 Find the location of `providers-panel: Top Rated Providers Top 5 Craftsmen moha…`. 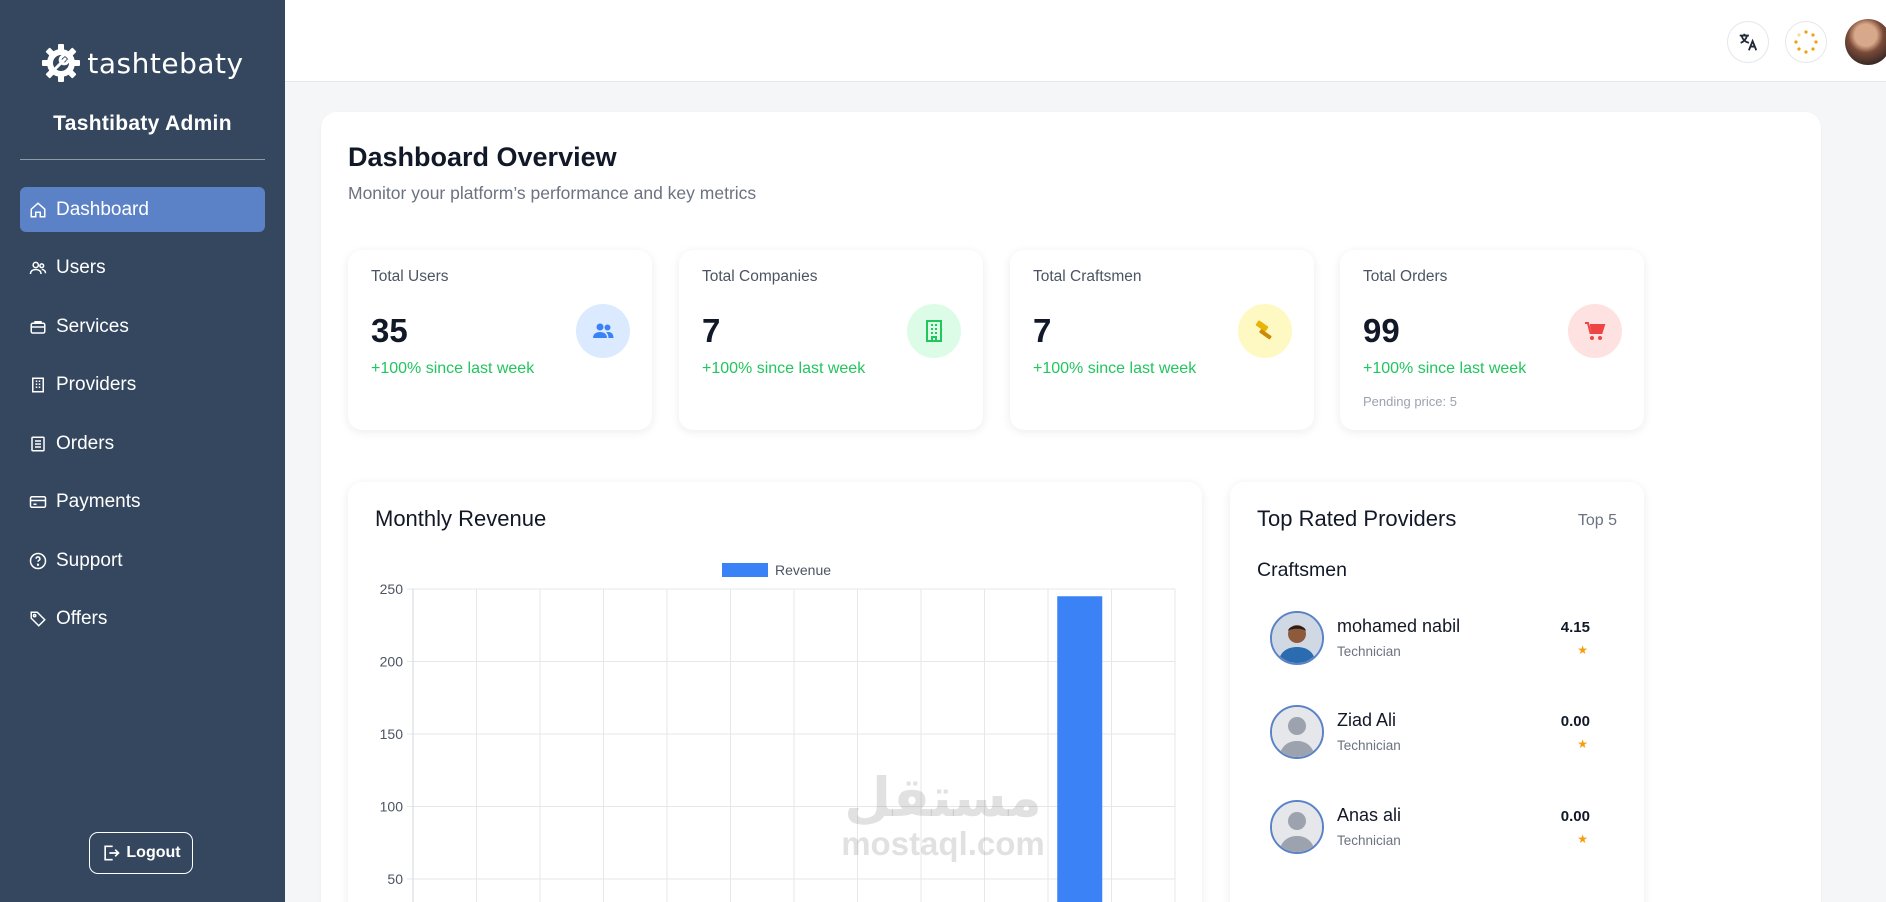

providers-panel: Top Rated Providers Top 5 Craftsmen moha… is located at coordinates (1437, 692).